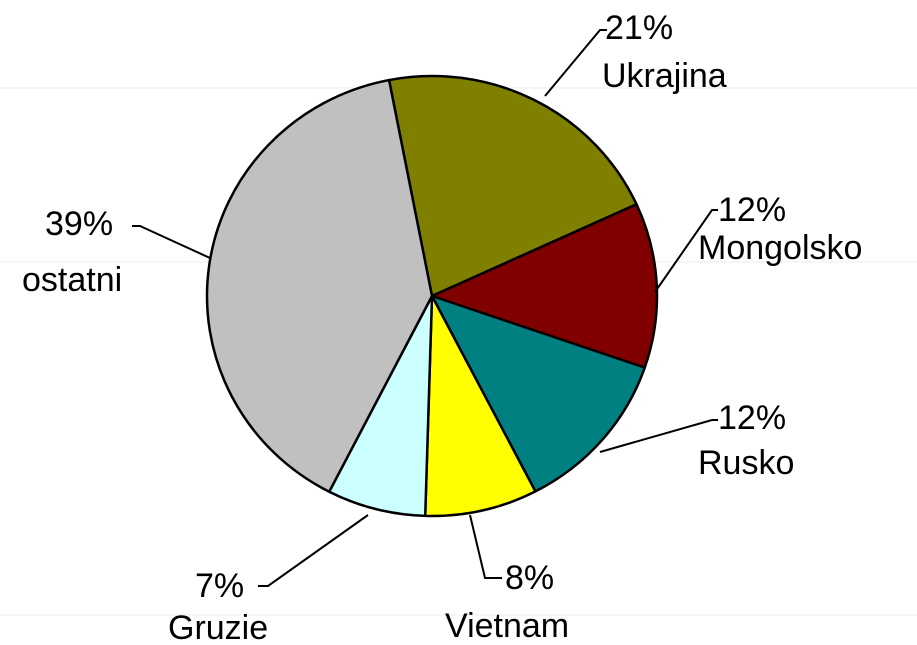 This screenshot has height=645, width=917. What do you see at coordinates (507, 626) in the screenshot?
I see `category-label: Vietnam` at bounding box center [507, 626].